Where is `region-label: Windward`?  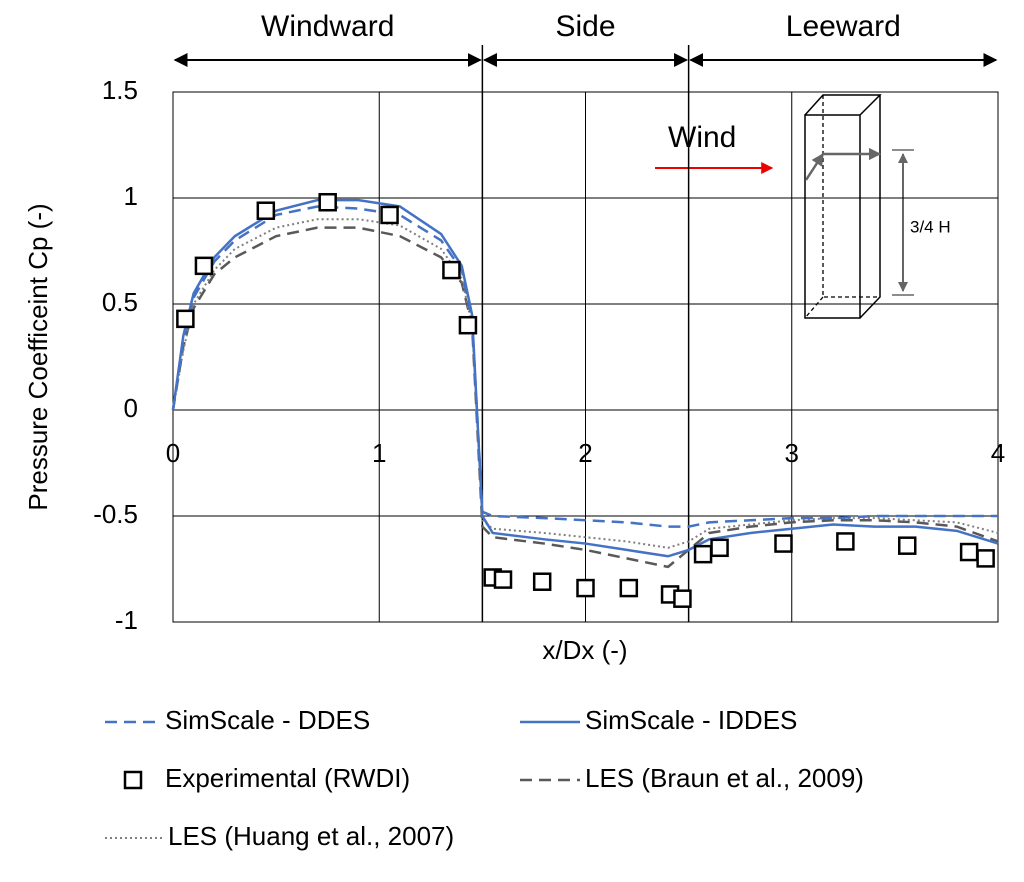
region-label: Windward is located at coordinates (327, 26).